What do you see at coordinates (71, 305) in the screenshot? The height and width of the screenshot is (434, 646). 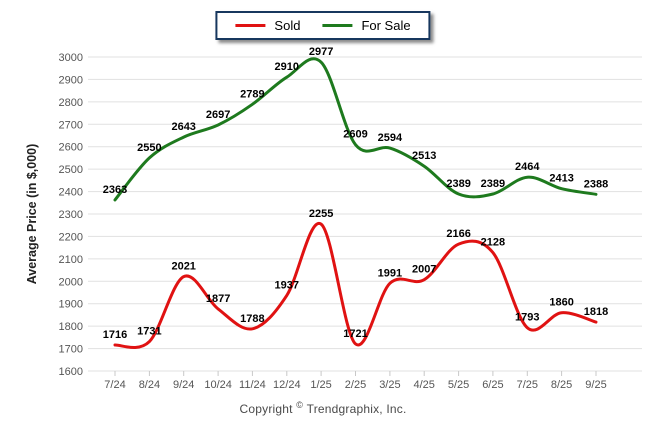 I see `y-tick-label: 1900` at bounding box center [71, 305].